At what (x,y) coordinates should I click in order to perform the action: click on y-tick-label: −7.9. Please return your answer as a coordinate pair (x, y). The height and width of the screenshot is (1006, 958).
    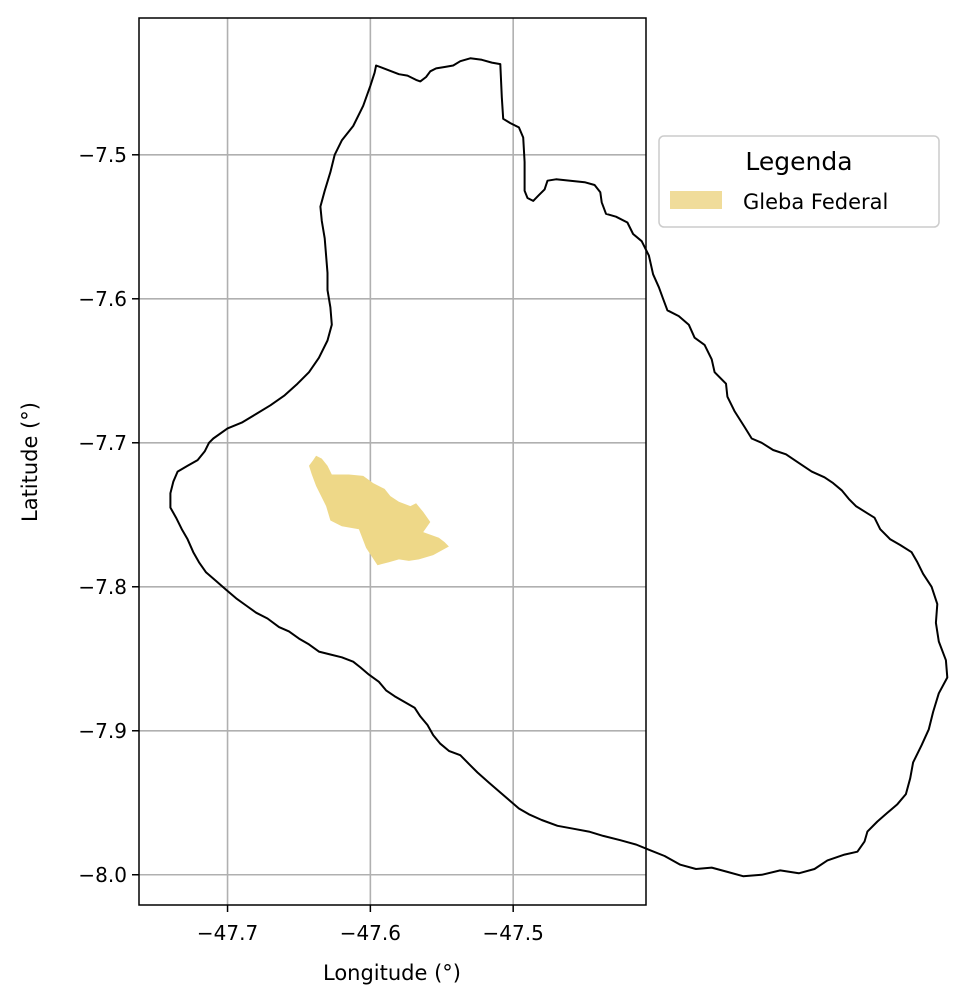
    Looking at the image, I should click on (102, 731).